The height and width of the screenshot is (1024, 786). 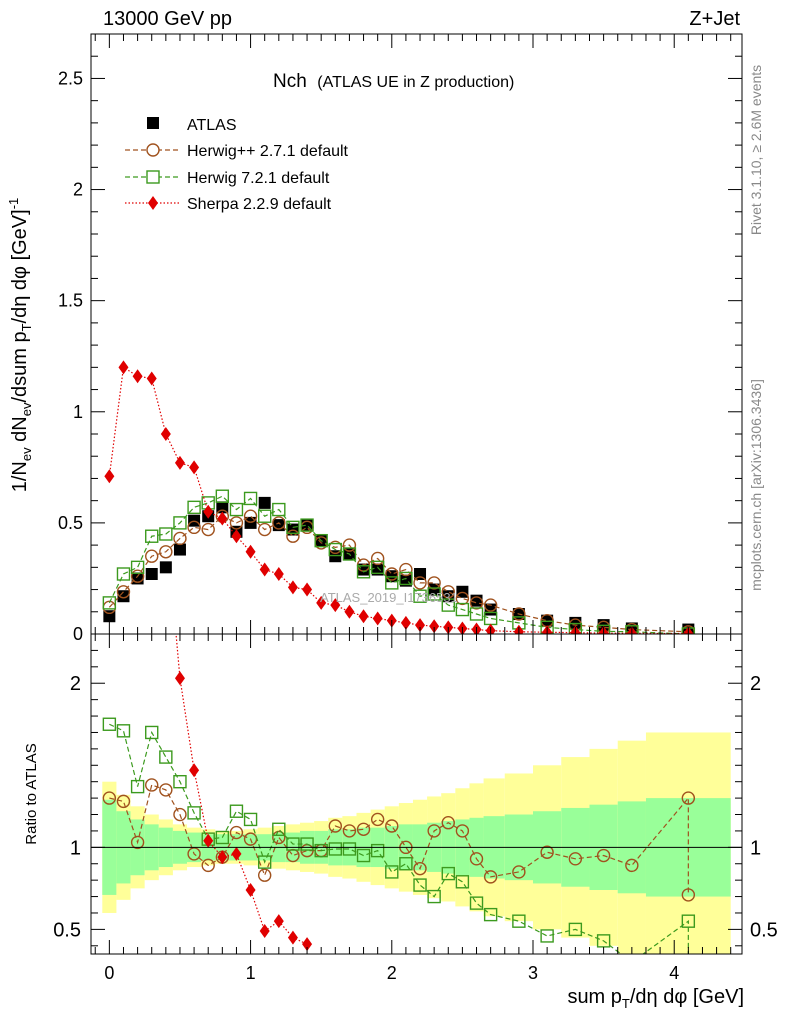 I want to click on legend-marker-herwigpp, so click(x=153, y=150).